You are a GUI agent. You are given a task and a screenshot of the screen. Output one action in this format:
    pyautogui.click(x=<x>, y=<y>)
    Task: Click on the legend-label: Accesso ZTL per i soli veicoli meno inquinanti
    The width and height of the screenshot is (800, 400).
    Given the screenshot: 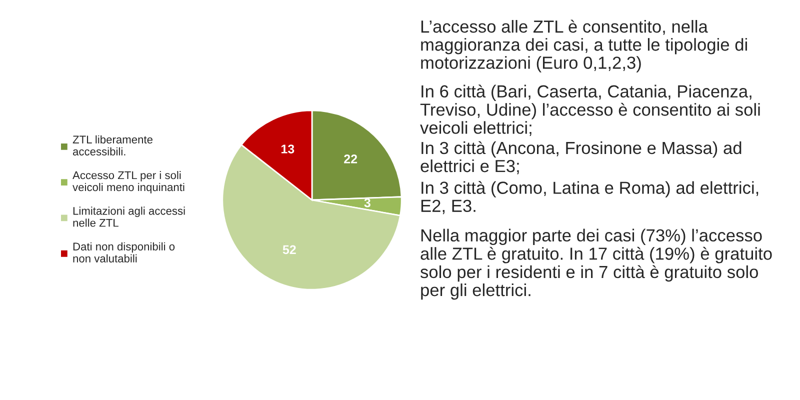 What is the action you would take?
    pyautogui.click(x=128, y=182)
    